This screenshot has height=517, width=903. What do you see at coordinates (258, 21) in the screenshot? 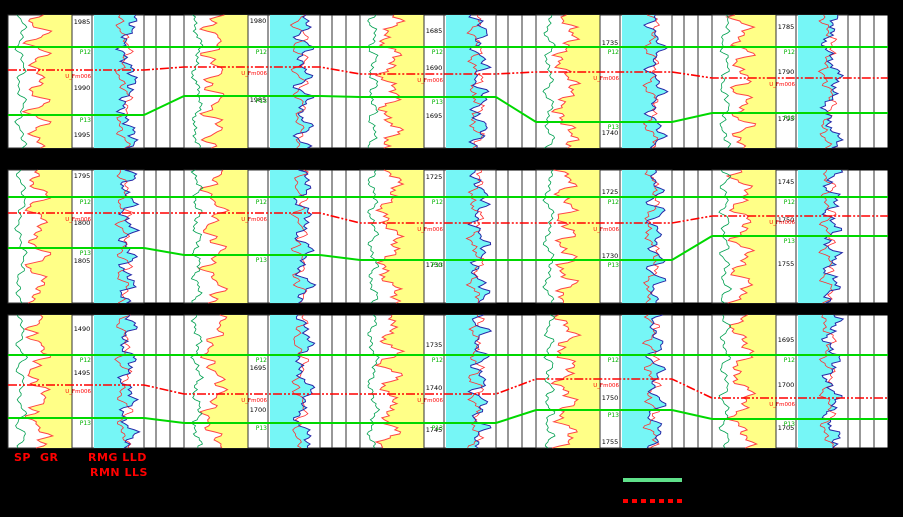
I see `depth-label: 1980` at bounding box center [258, 21].